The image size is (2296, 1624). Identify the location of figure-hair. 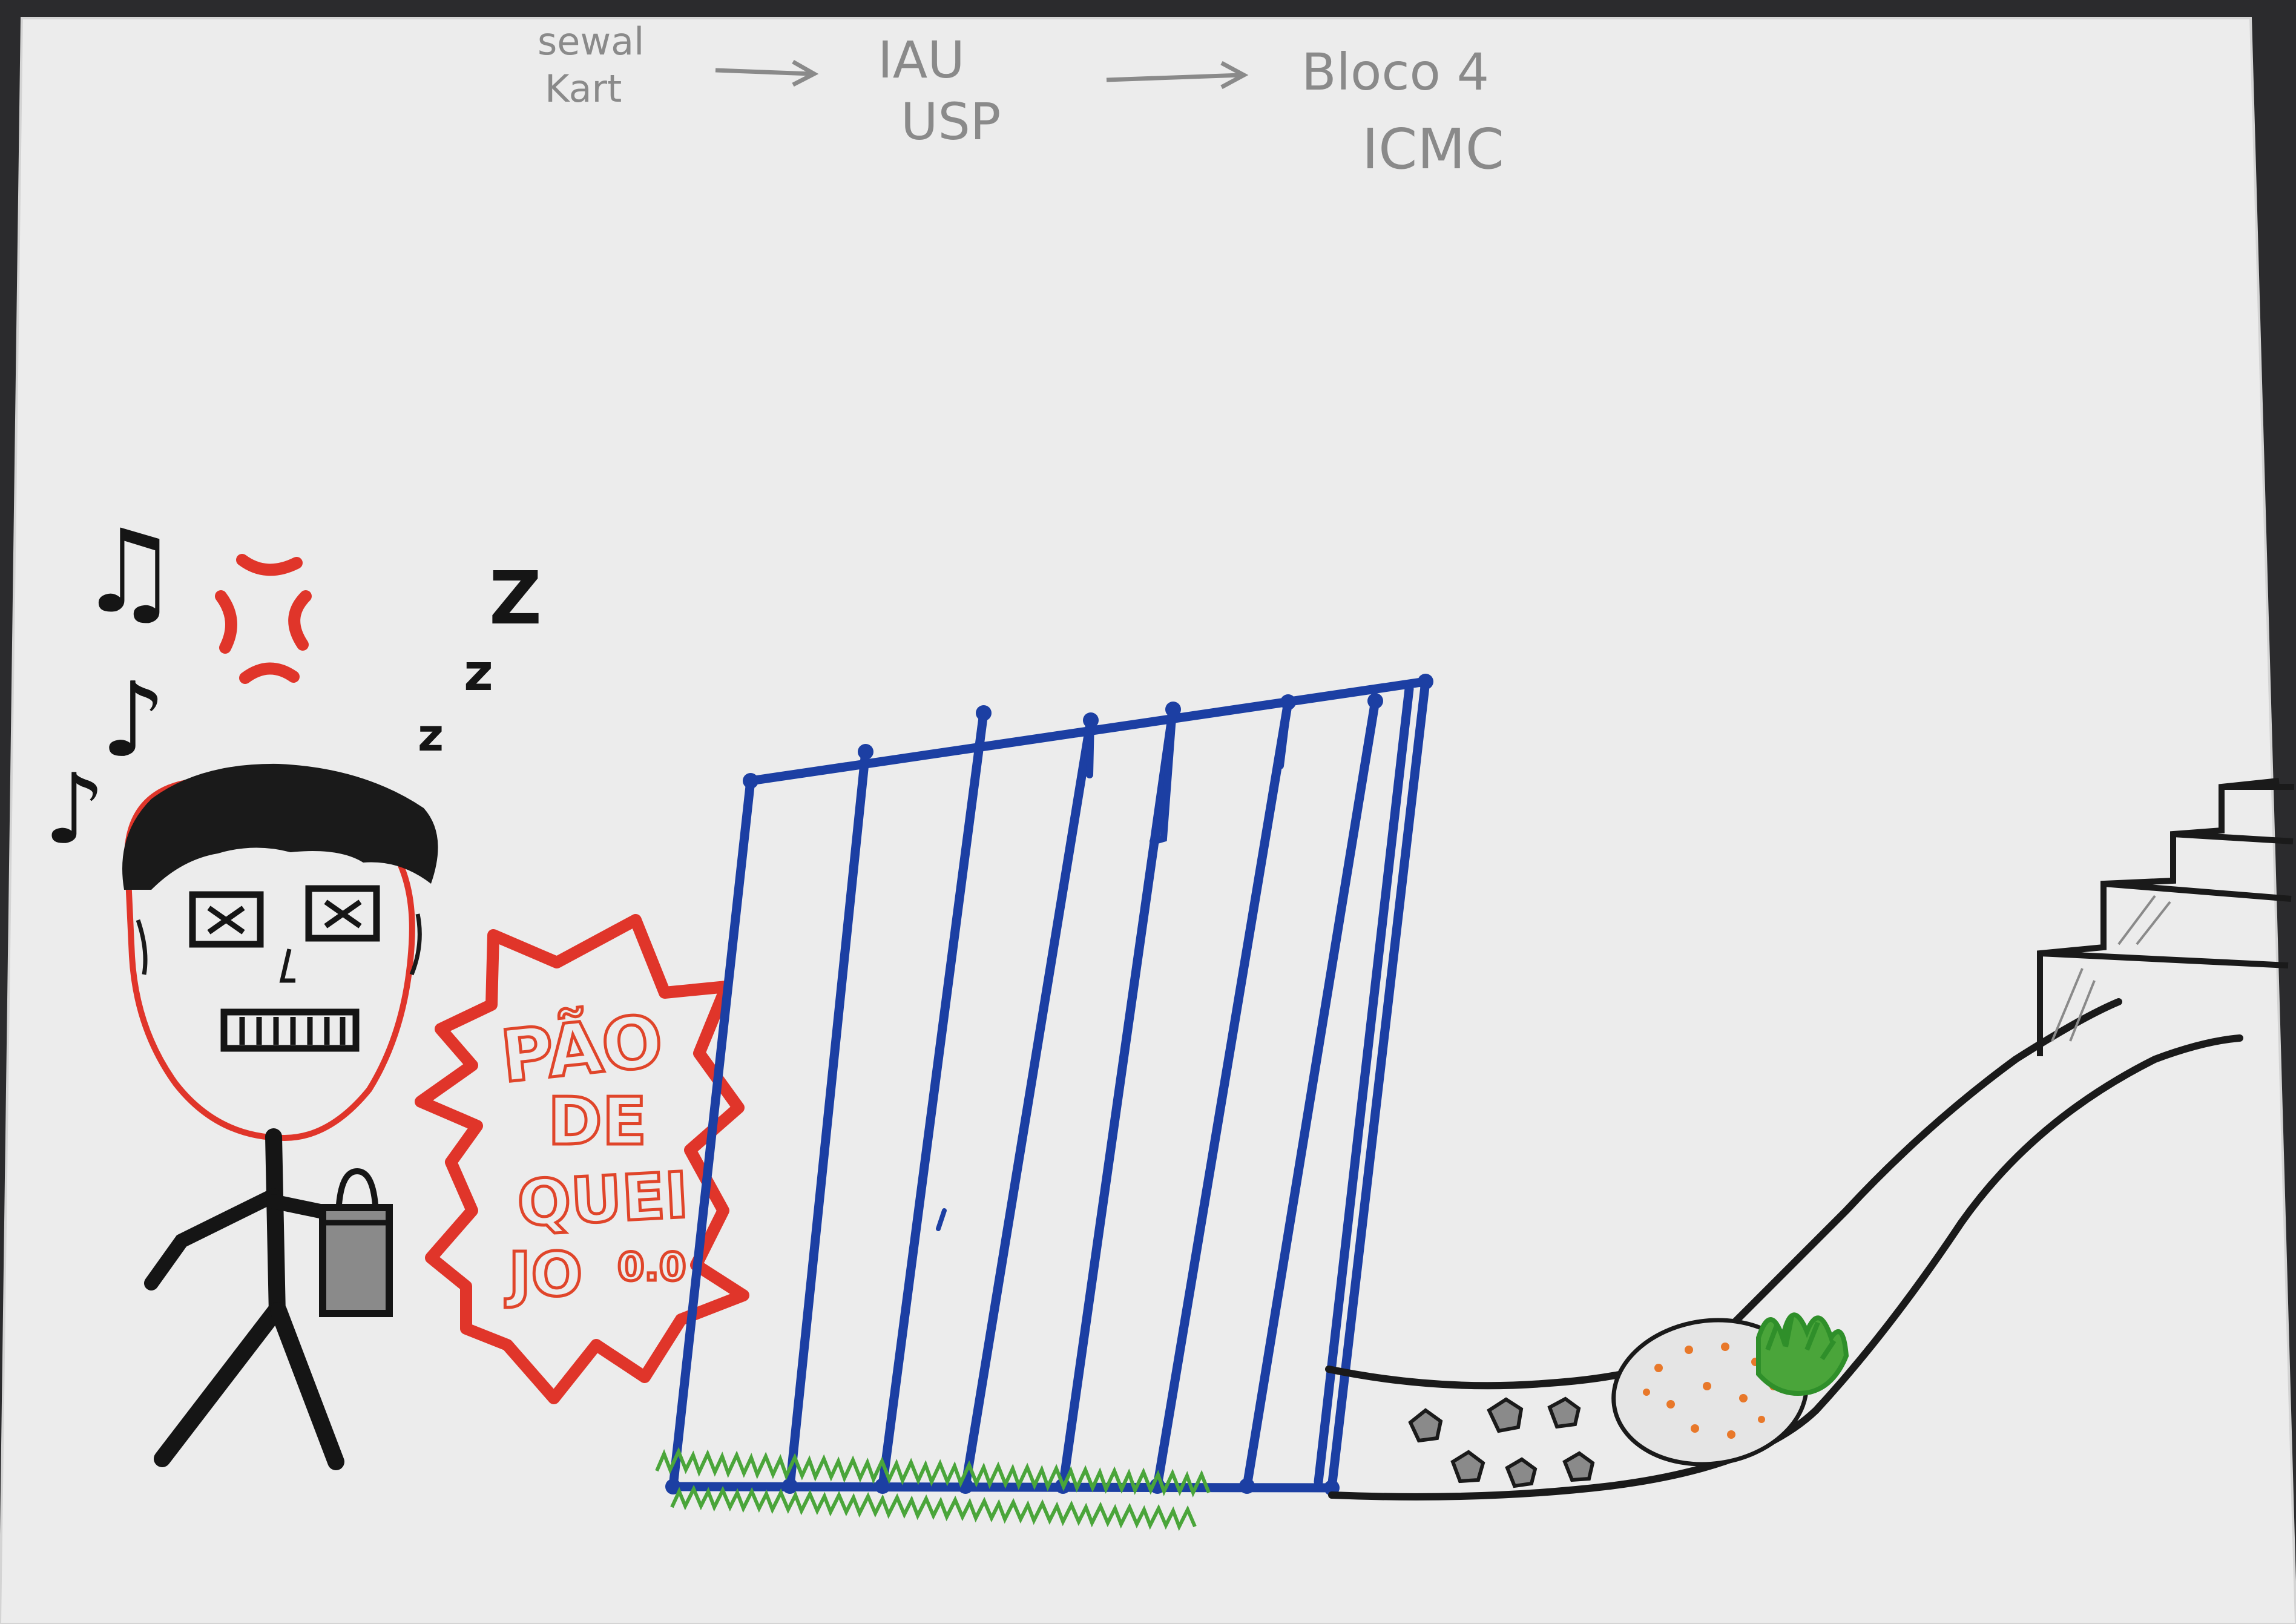
(280, 826).